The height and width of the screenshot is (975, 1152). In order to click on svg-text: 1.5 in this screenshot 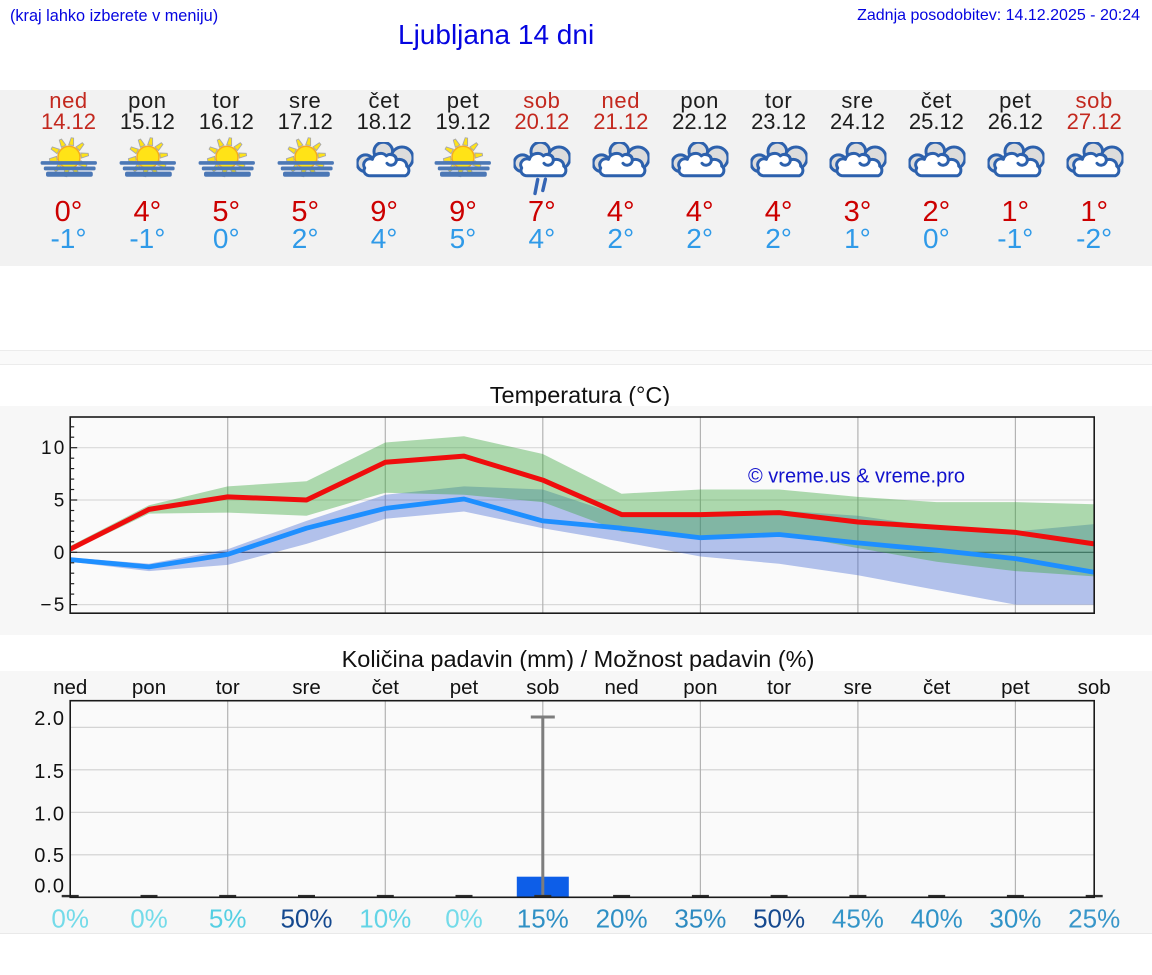, I will do `click(49, 772)`.